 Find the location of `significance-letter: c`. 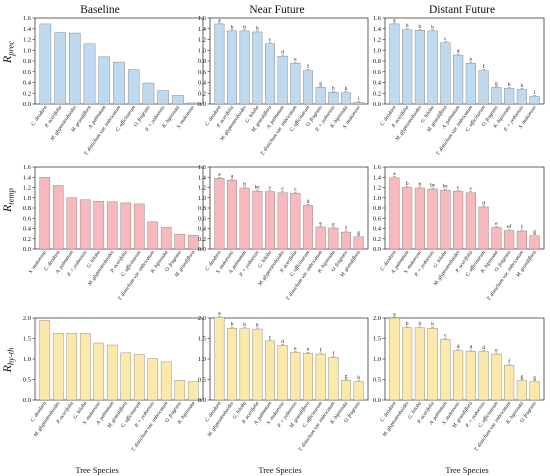

significance-letter: c is located at coordinates (295, 190).